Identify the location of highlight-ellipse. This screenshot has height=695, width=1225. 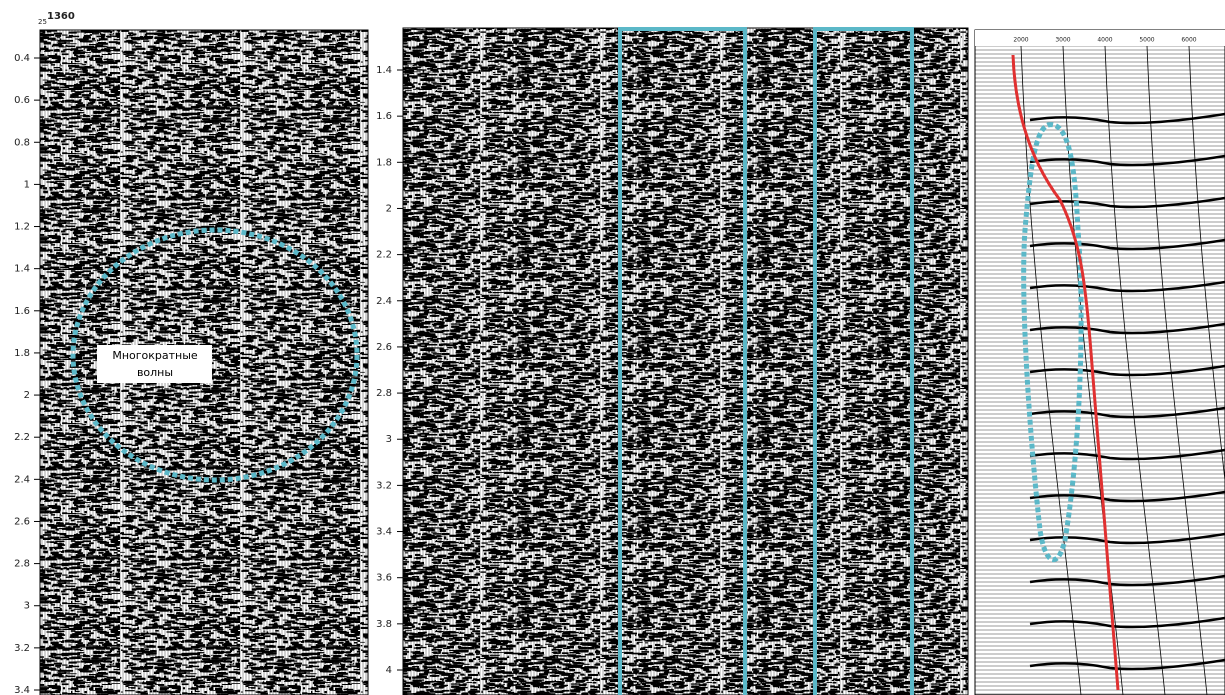
(215, 355).